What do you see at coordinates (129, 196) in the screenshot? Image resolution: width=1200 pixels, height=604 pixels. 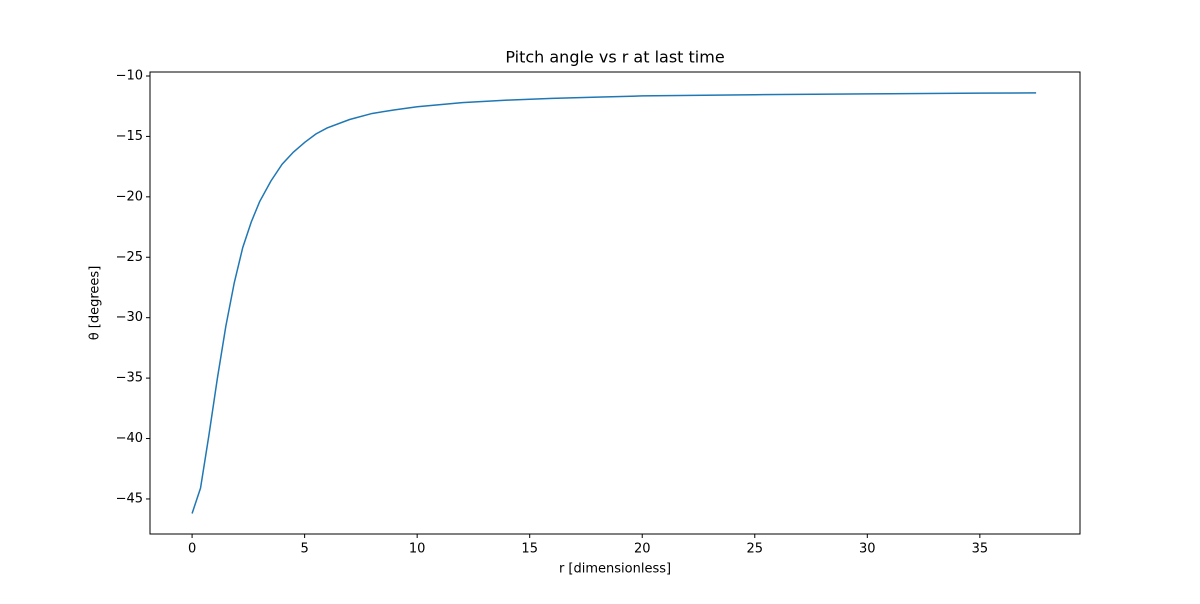 I see `y-tick-label: −20` at bounding box center [129, 196].